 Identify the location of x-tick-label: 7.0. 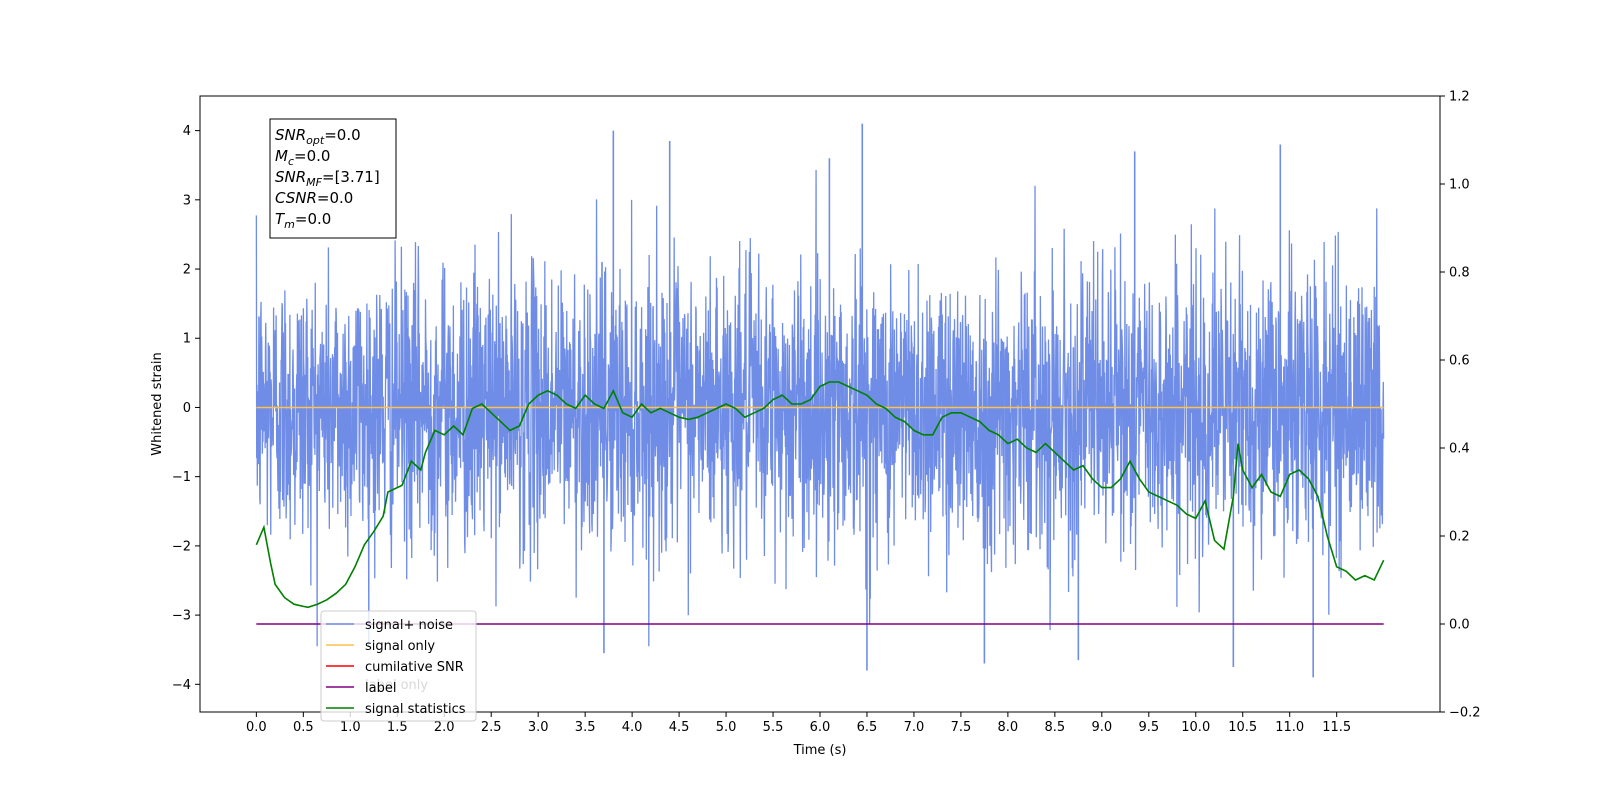
(914, 727).